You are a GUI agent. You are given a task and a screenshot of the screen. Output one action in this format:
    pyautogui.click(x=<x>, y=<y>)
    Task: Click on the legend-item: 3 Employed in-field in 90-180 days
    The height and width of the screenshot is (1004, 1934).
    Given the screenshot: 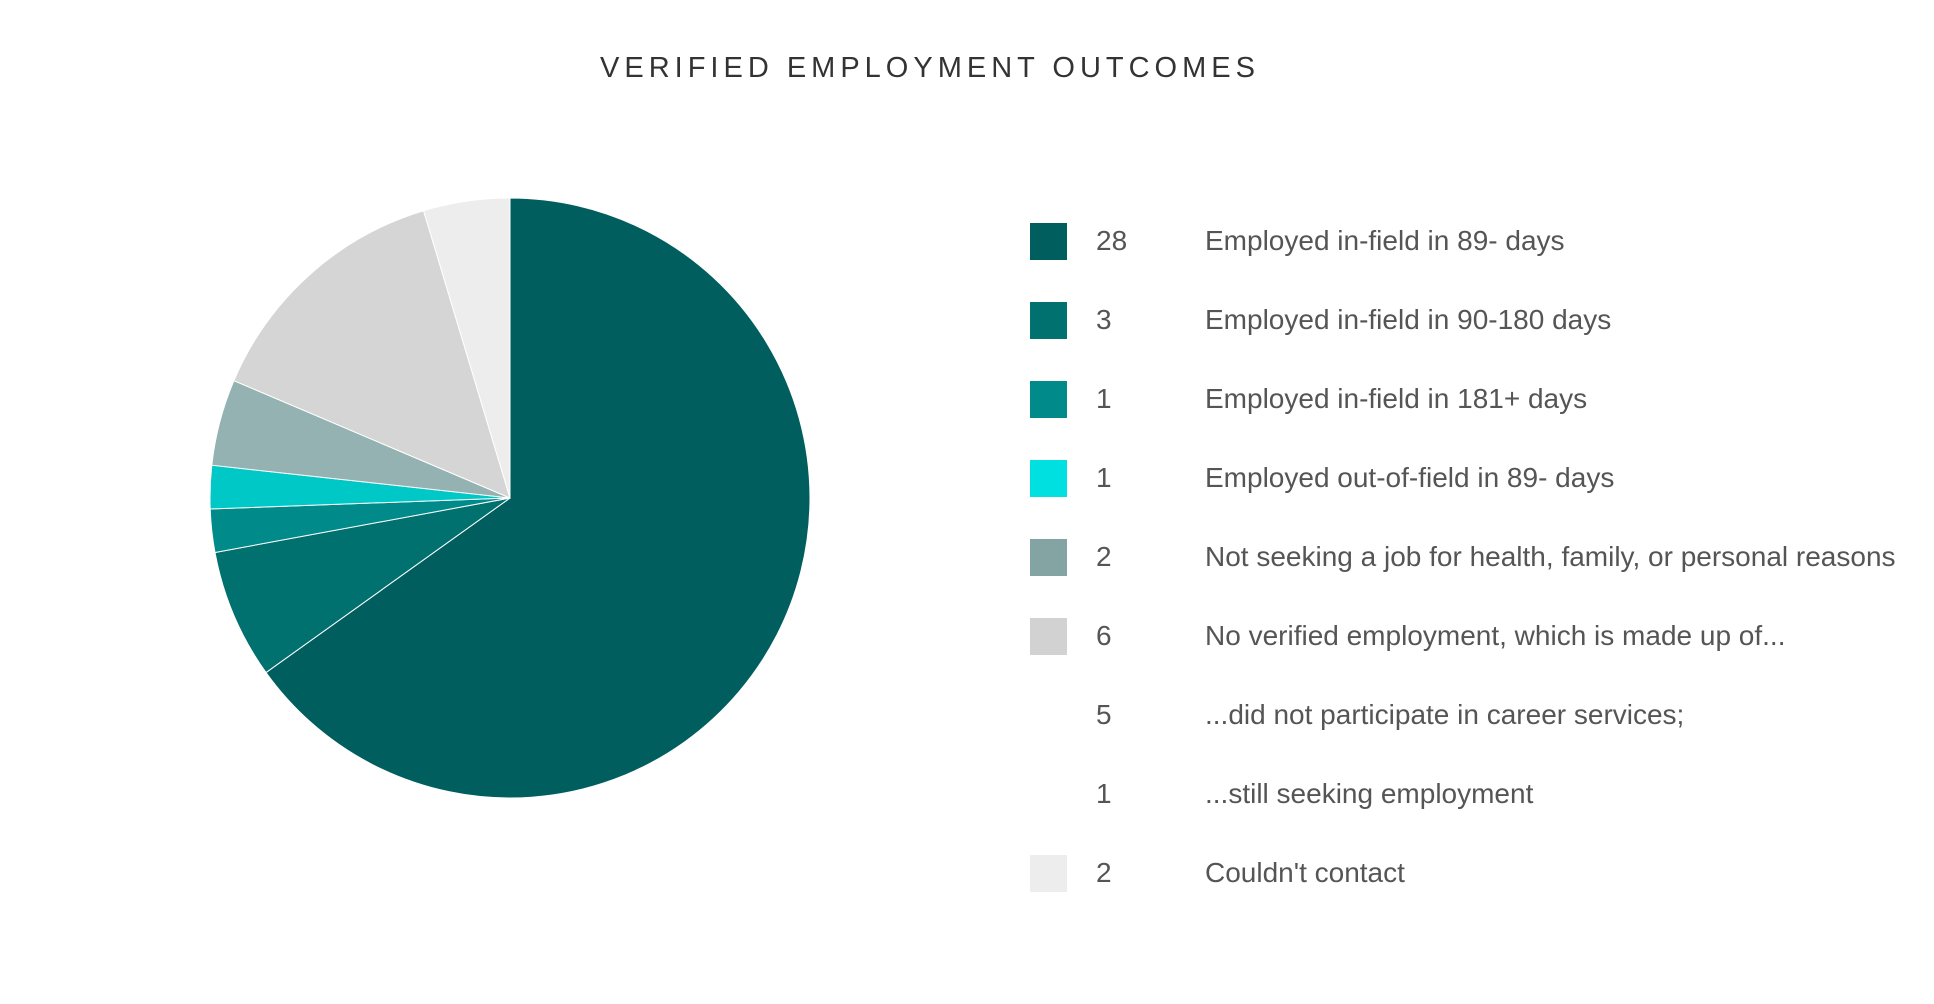 What is the action you would take?
    pyautogui.click(x=1470, y=320)
    